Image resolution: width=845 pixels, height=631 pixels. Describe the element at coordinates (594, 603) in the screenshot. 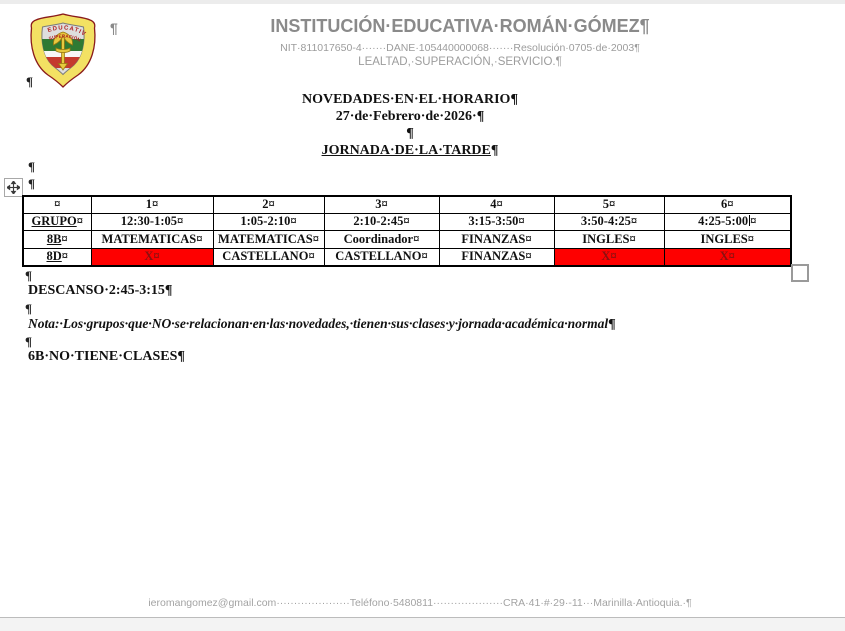

I see `footer-address: CRA·41·#·29·-11···Marinilla·Antioquia.·` at that location.